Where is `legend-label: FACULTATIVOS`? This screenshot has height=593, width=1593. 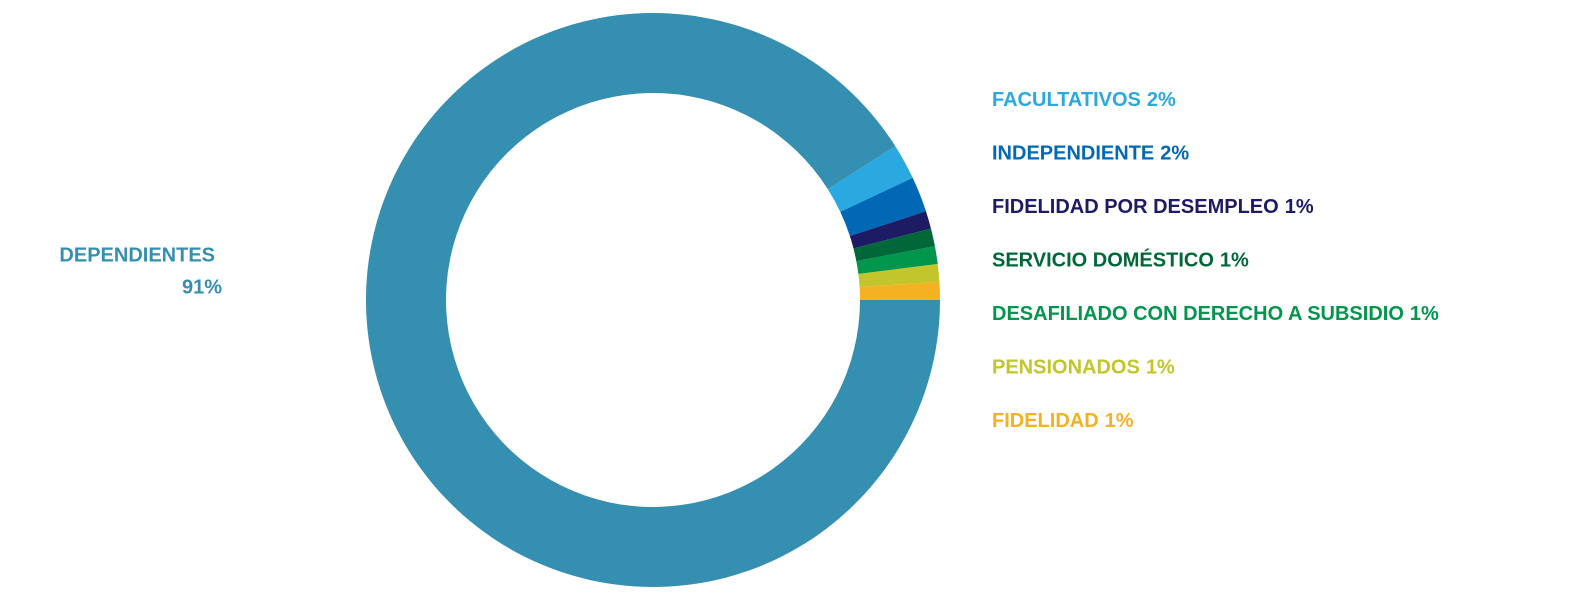
legend-label: FACULTATIVOS is located at coordinates (1066, 100).